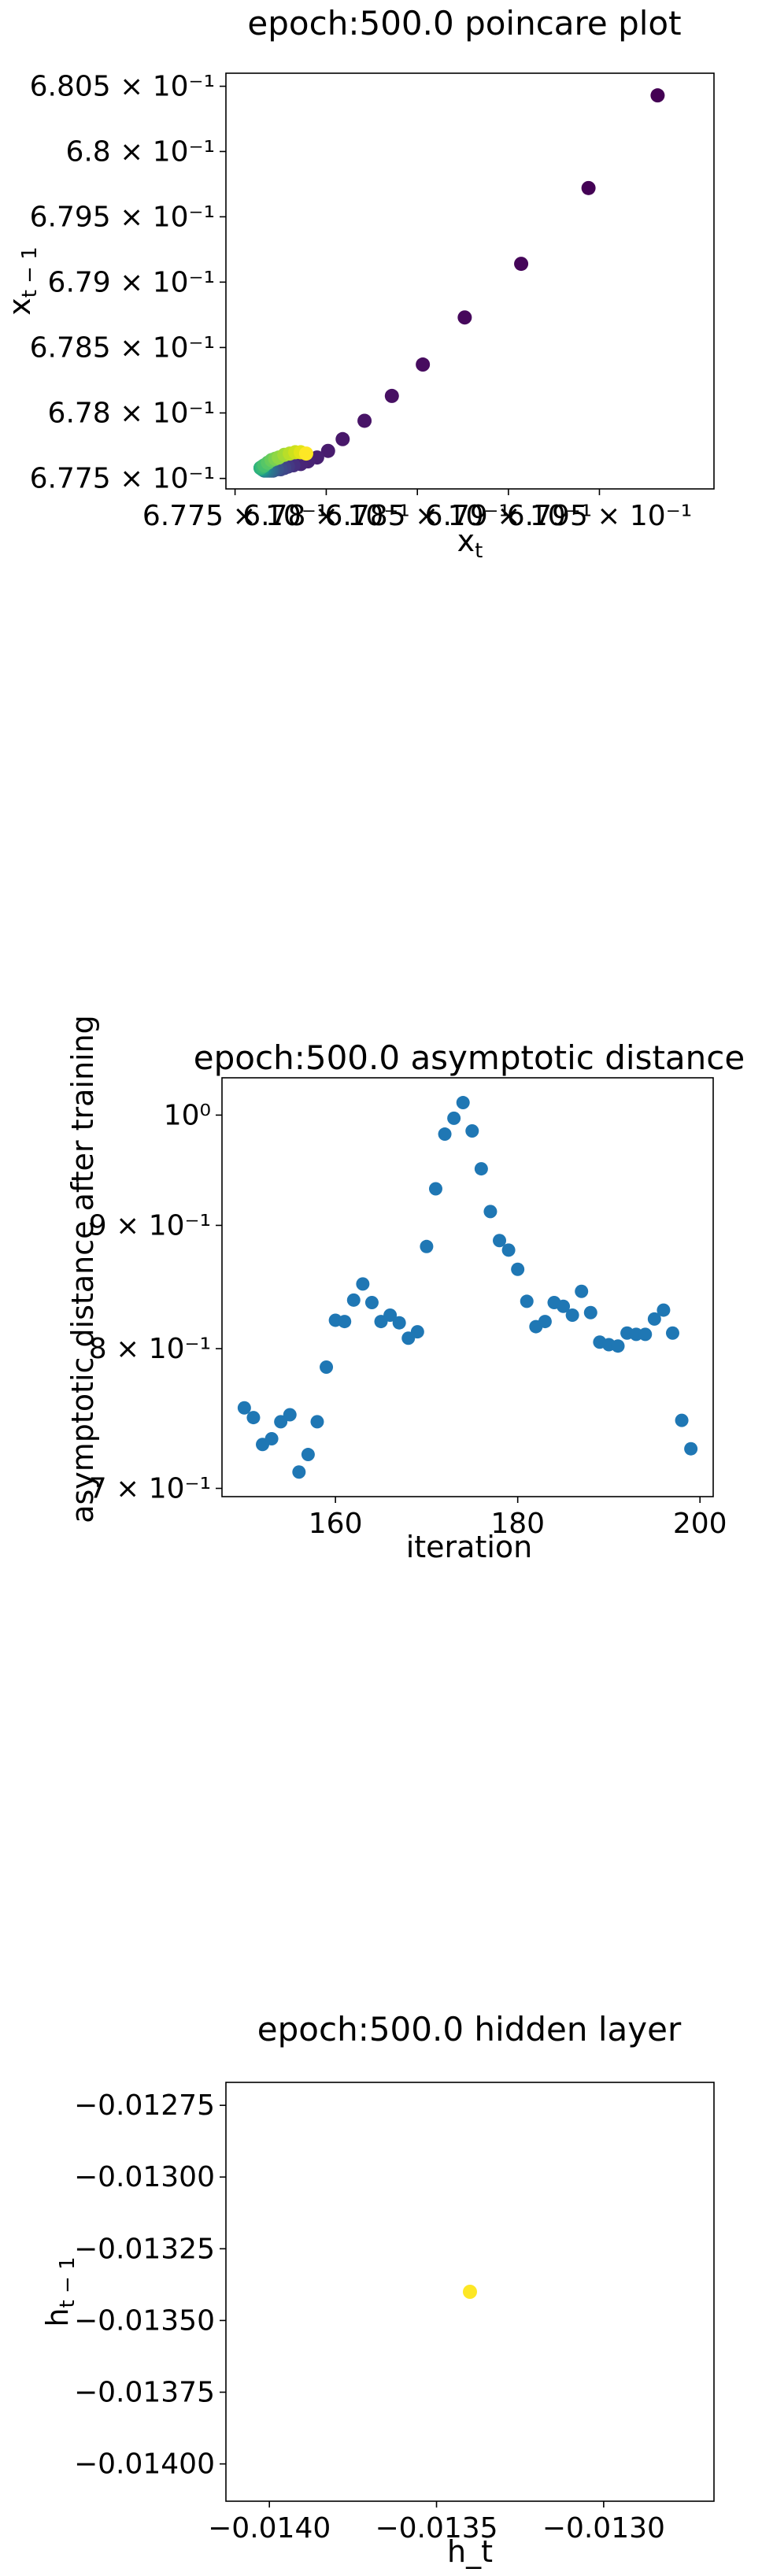 The width and height of the screenshot is (762, 2576). What do you see at coordinates (459, 283) in the screenshot?
I see `poincare-points` at bounding box center [459, 283].